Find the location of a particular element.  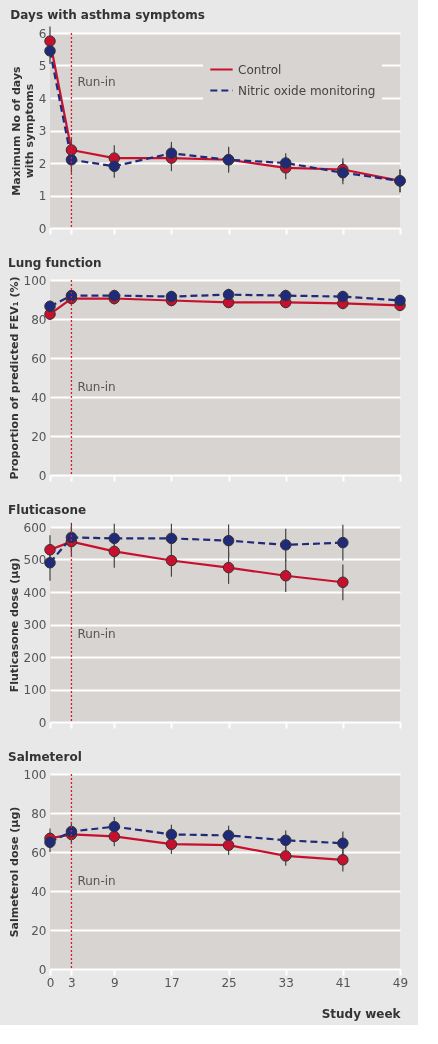

x-axis-title: Study week is located at coordinates (361, 1013).